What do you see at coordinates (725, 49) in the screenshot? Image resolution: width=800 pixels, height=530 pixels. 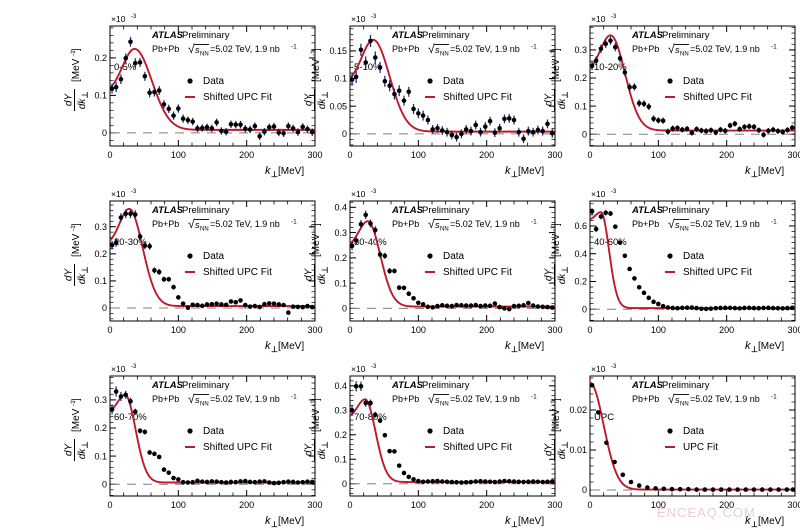 I see `svg-text: =5.02 TeV, 1.9 nb` at bounding box center [725, 49].